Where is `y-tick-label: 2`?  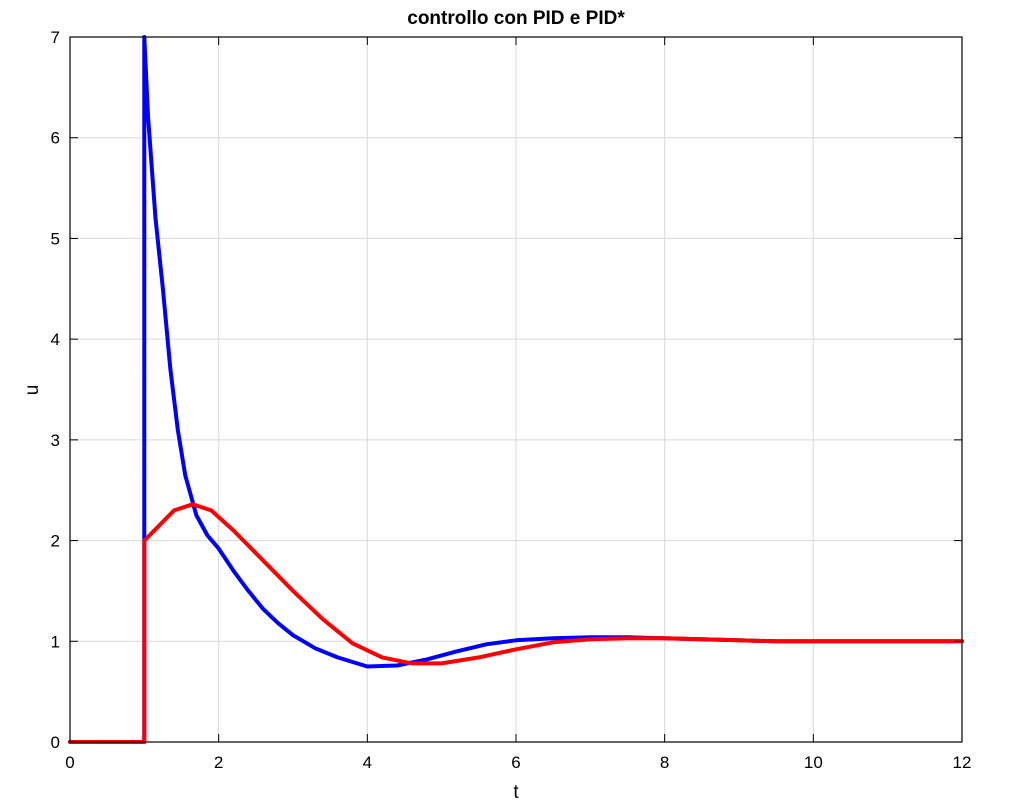
y-tick-label: 2 is located at coordinates (55, 541).